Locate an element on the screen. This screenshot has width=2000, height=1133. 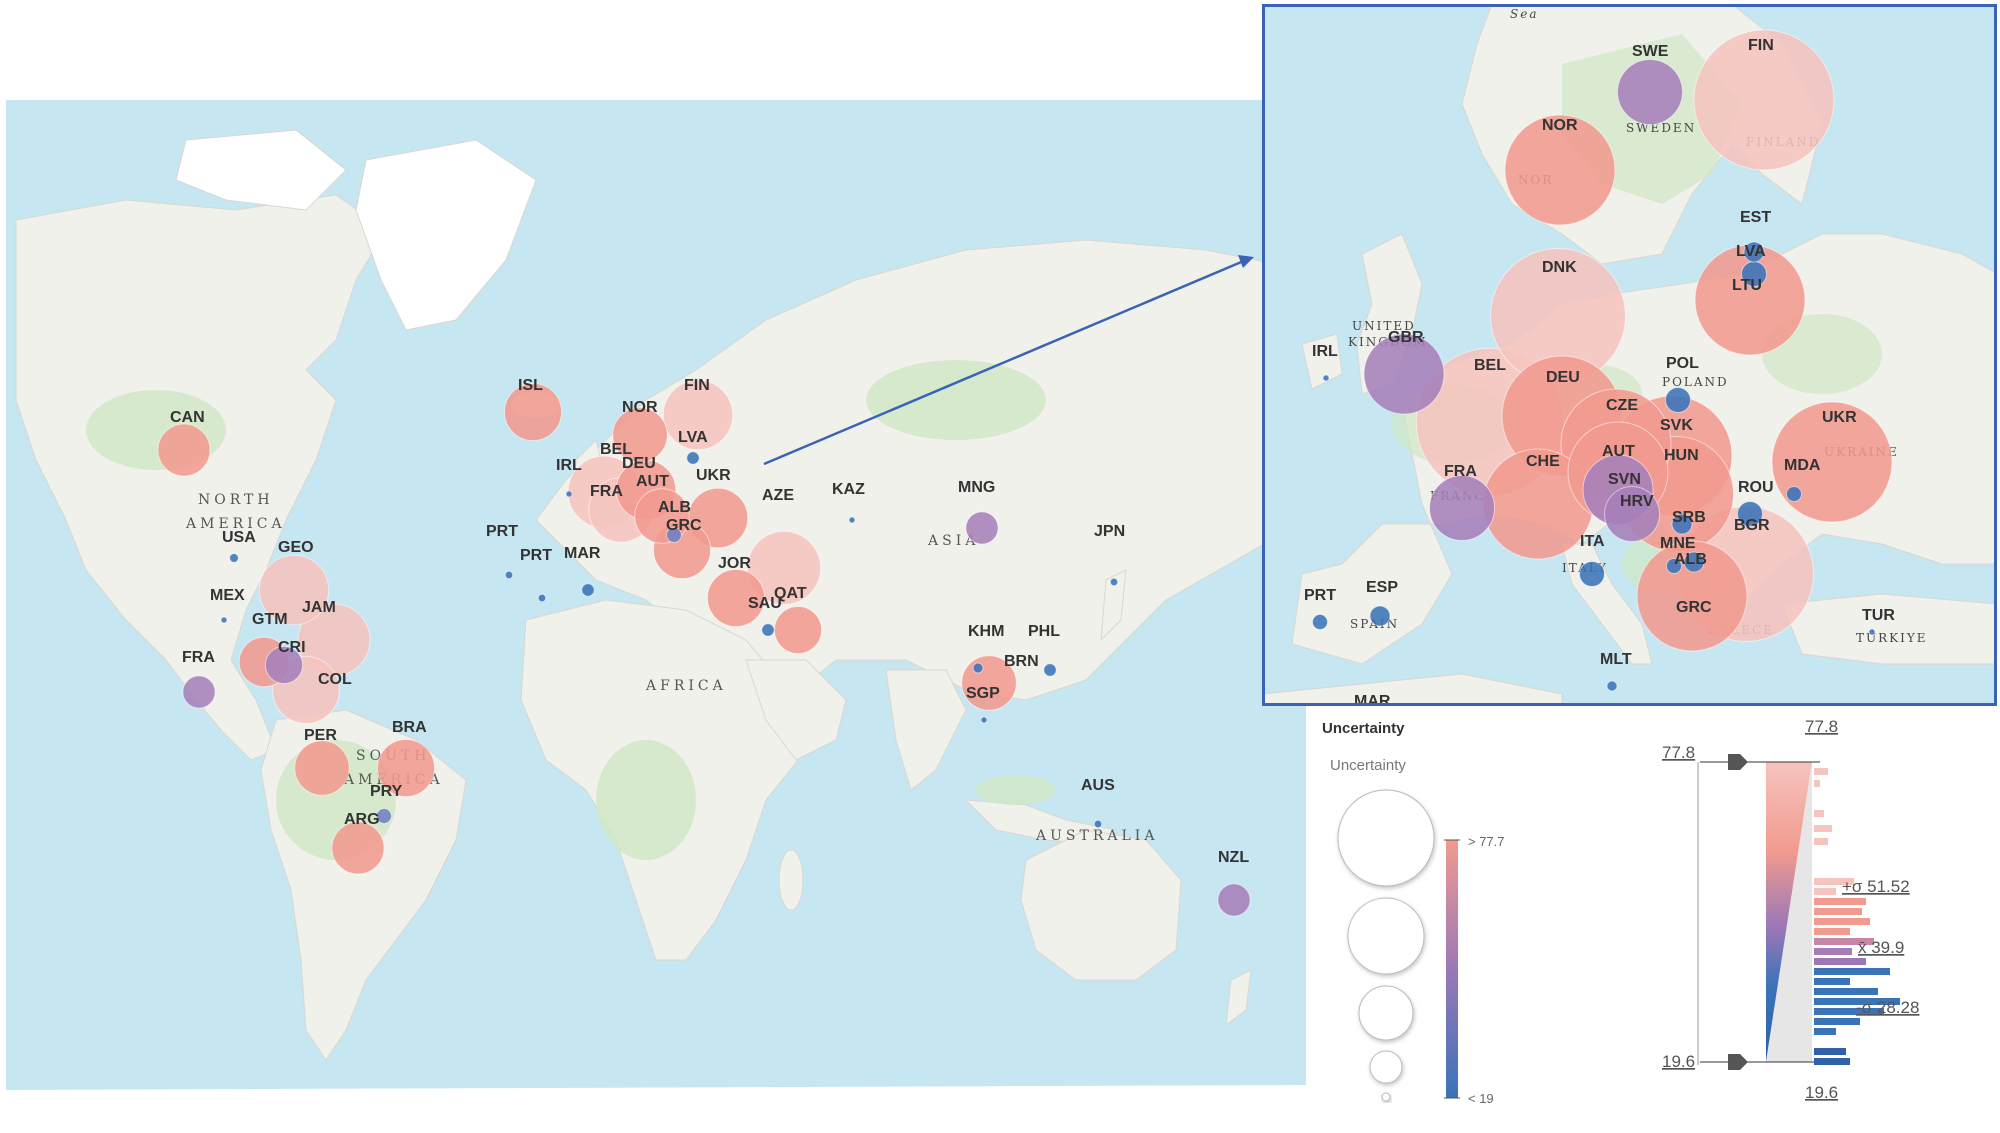
inset-label-swe: SWE is located at coordinates (1650, 51).